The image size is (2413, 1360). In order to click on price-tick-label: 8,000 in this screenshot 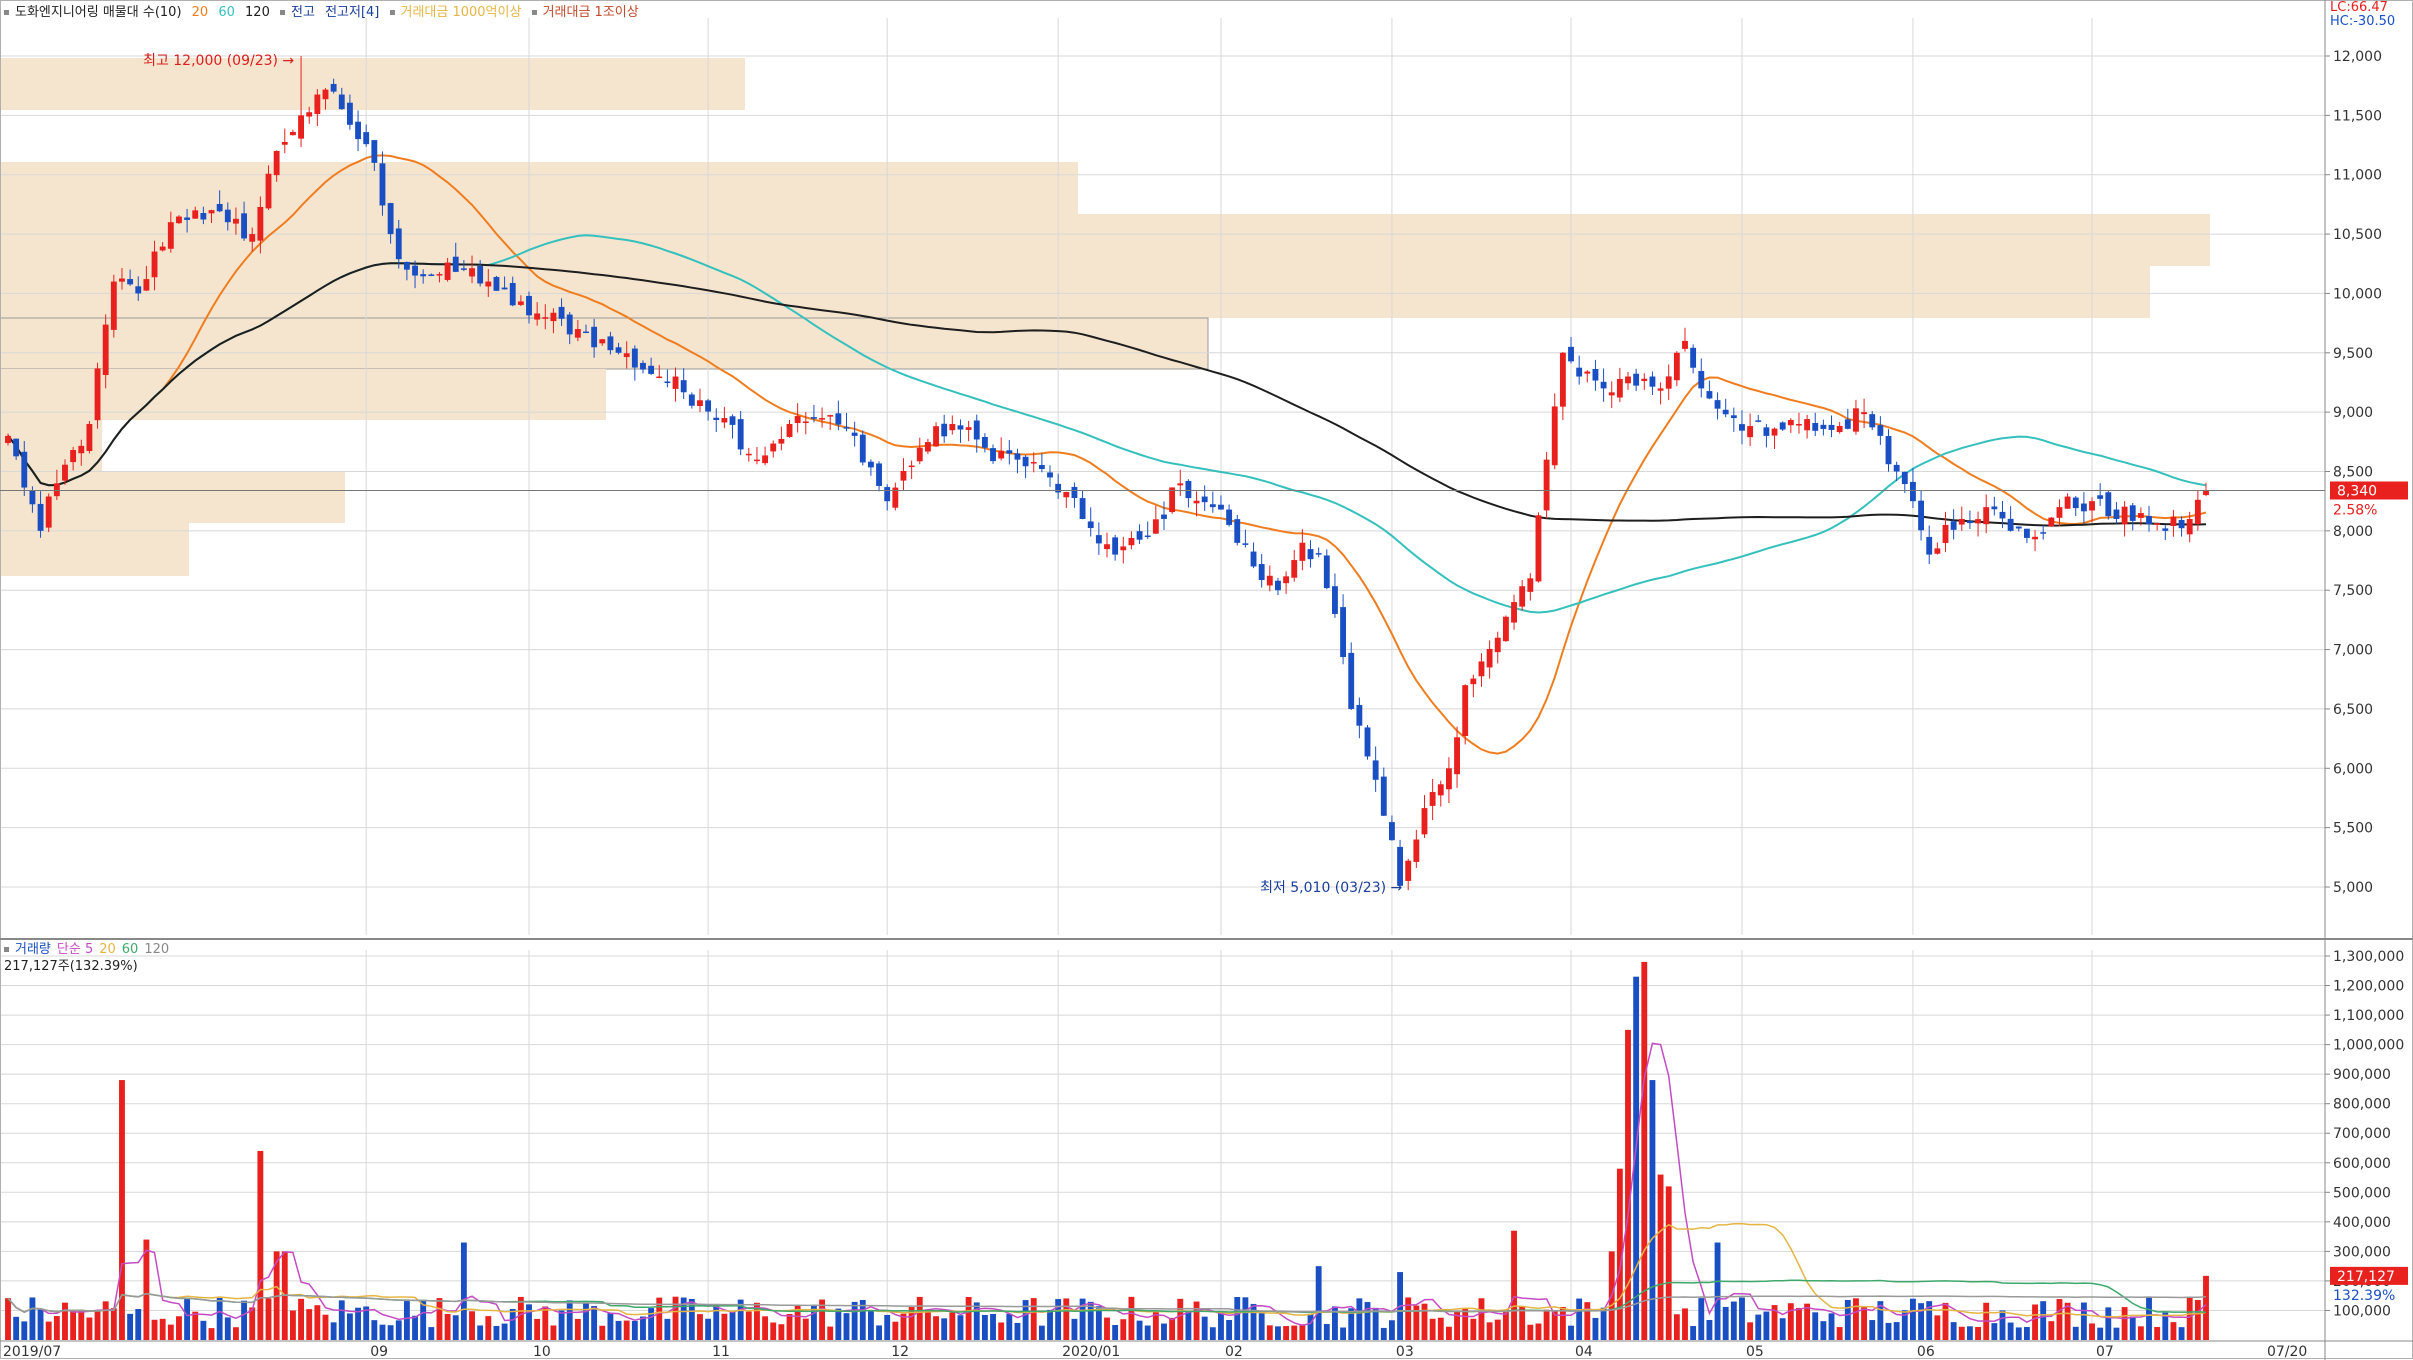, I will do `click(2353, 532)`.